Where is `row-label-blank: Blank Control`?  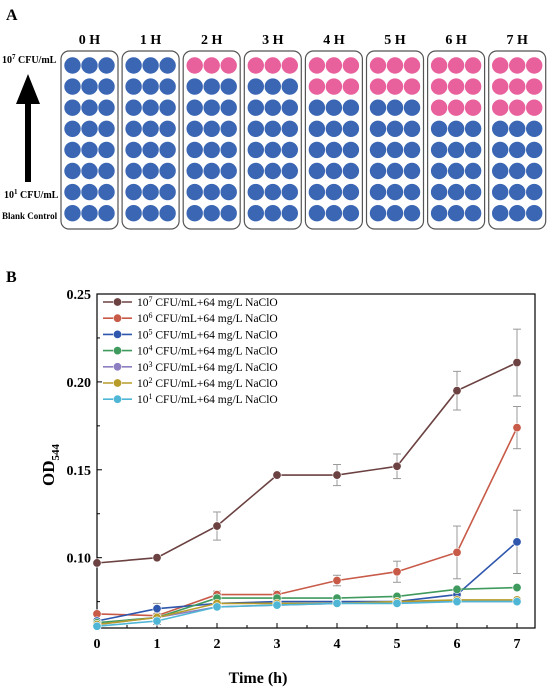 row-label-blank: Blank Control is located at coordinates (30, 216).